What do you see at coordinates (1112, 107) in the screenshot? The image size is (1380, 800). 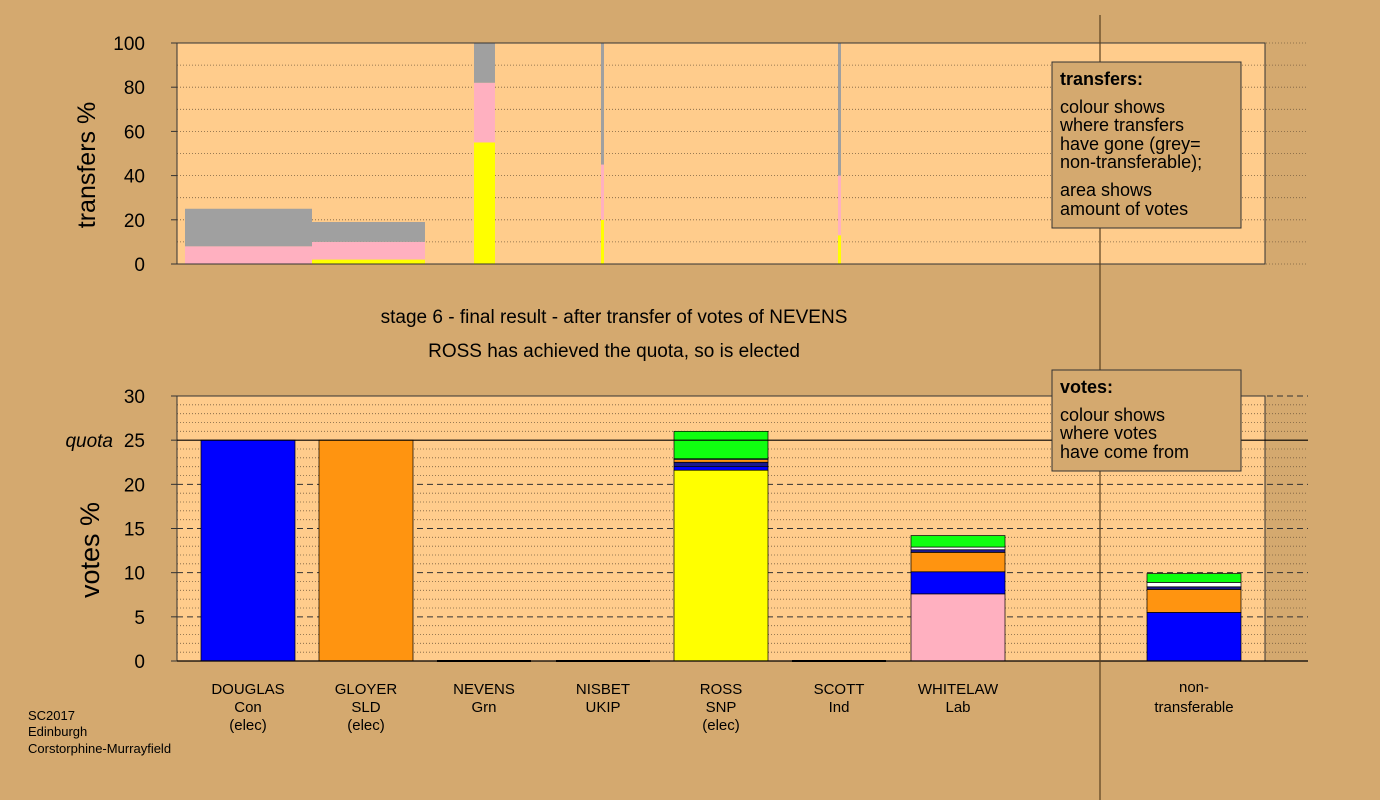 I see `transfers-legend-text: colour shows` at bounding box center [1112, 107].